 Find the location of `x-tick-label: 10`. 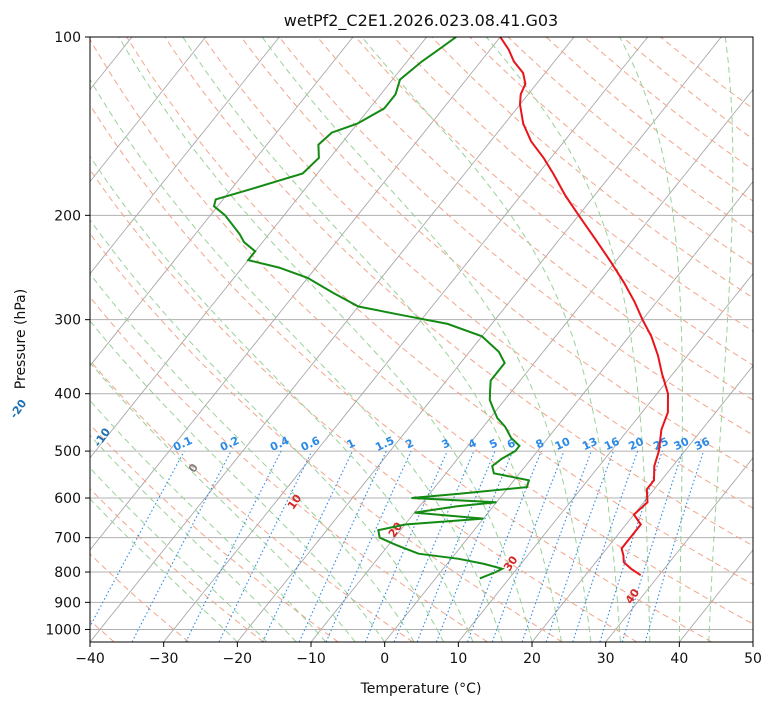

x-tick-label: 10 is located at coordinates (458, 659).